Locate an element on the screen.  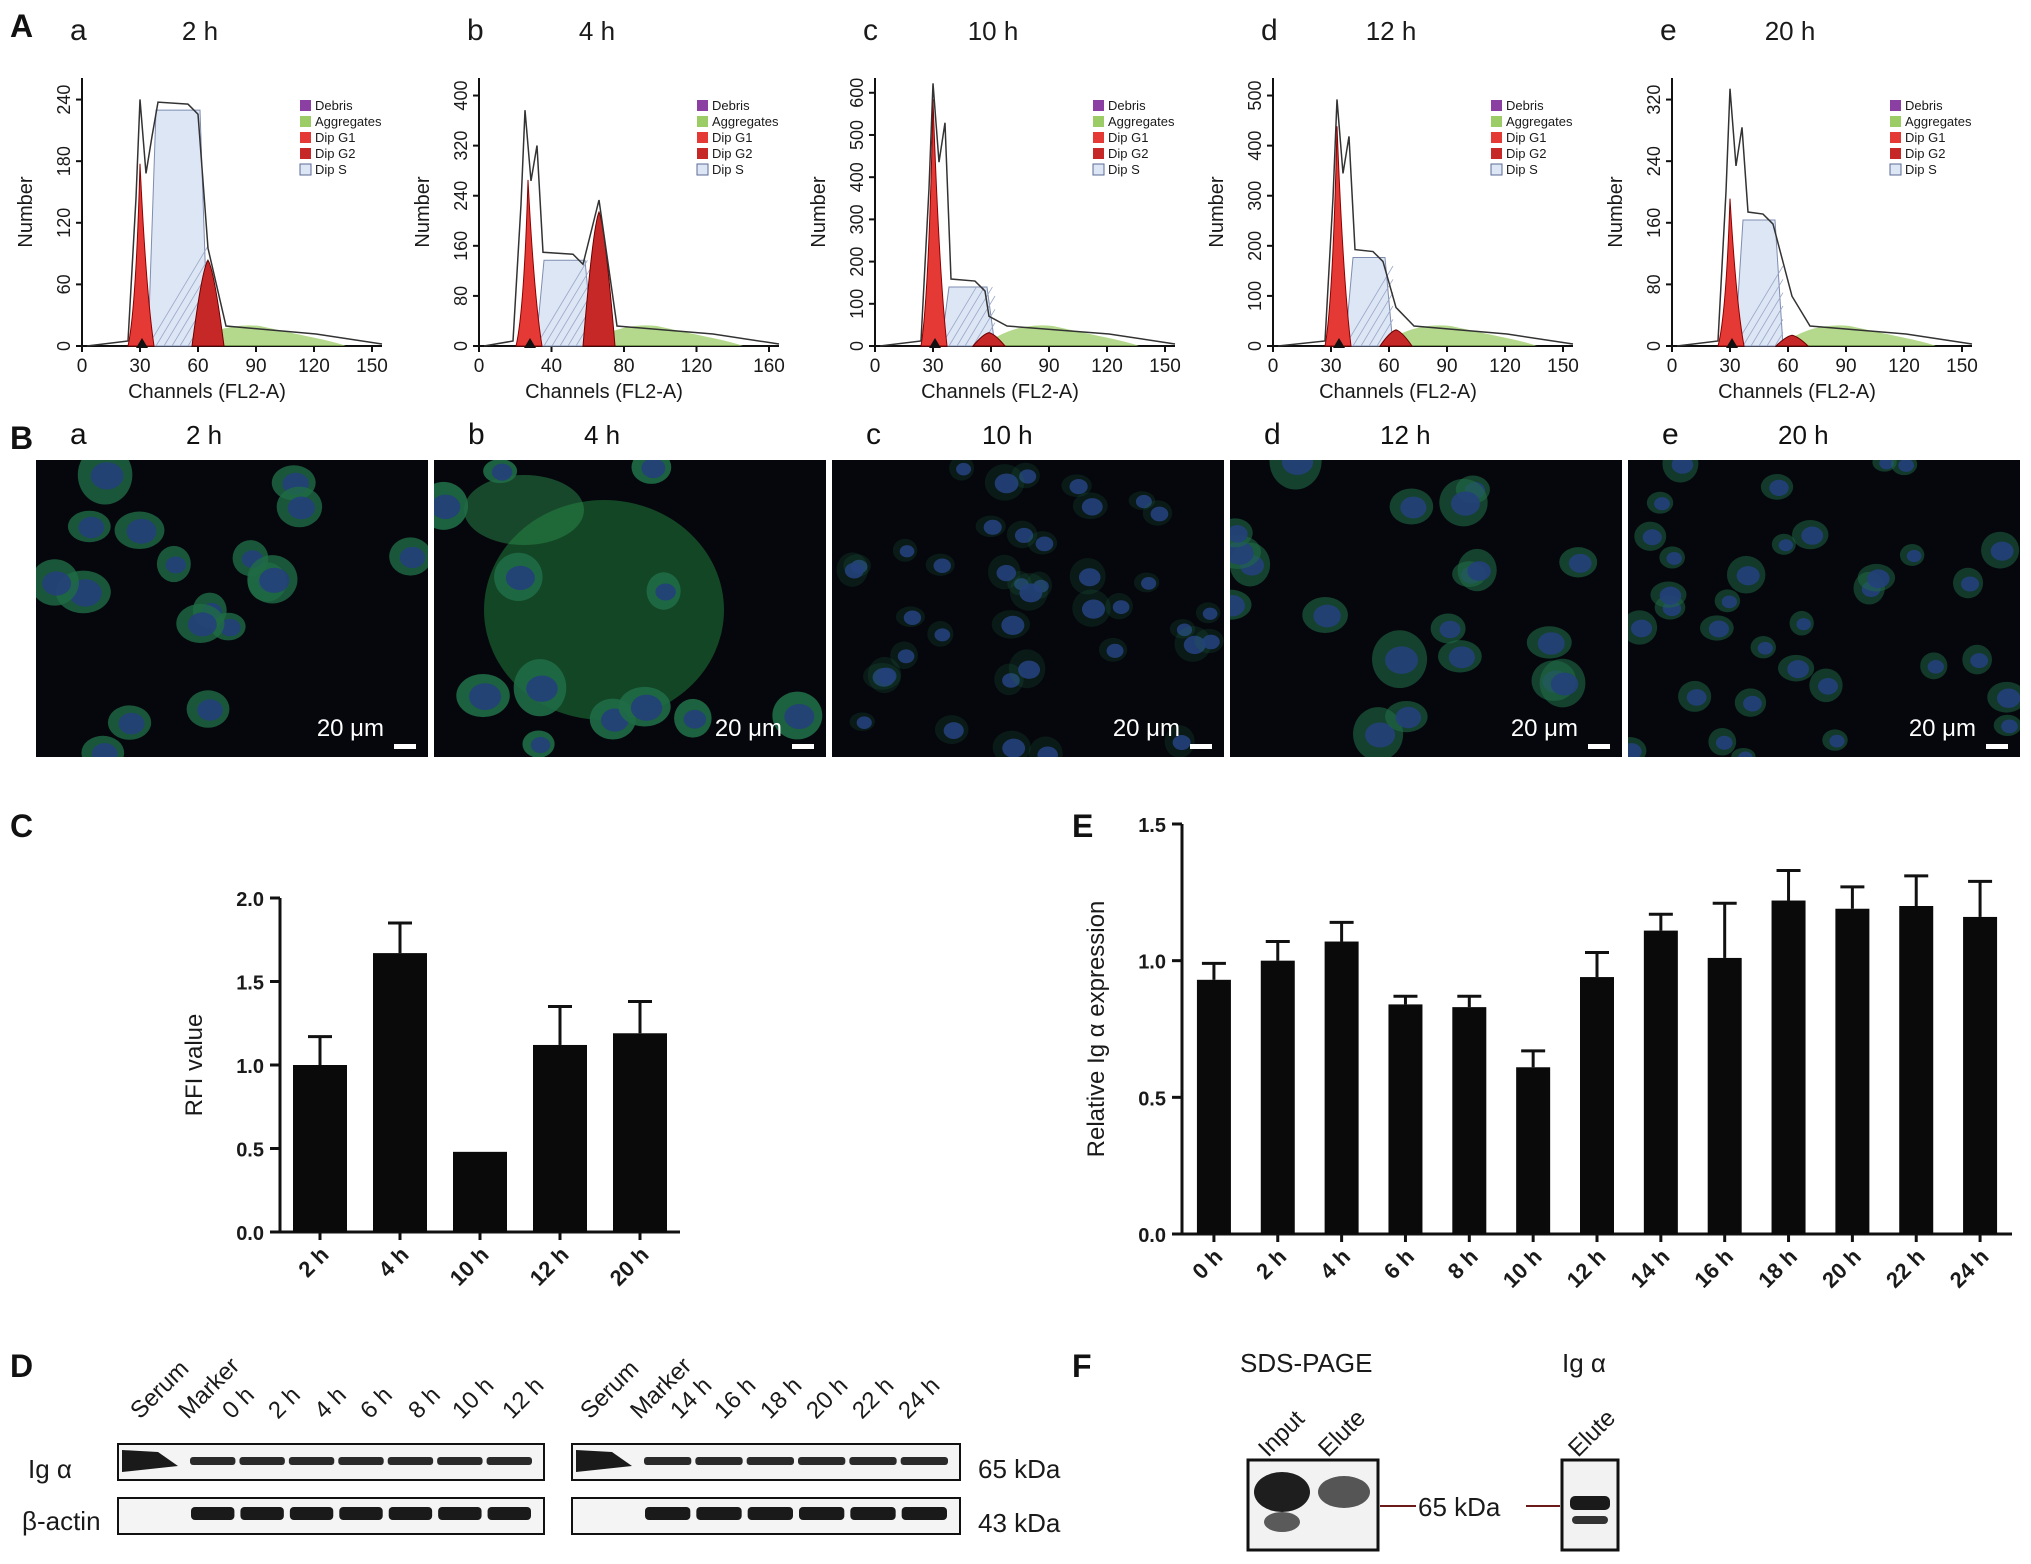
y-tick-label: 0.0 is located at coordinates (250, 1234).